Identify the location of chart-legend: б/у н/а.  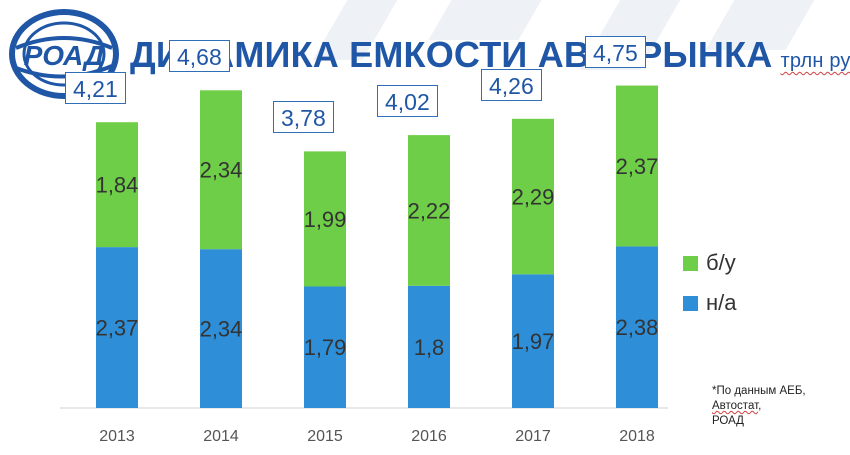
(710, 291).